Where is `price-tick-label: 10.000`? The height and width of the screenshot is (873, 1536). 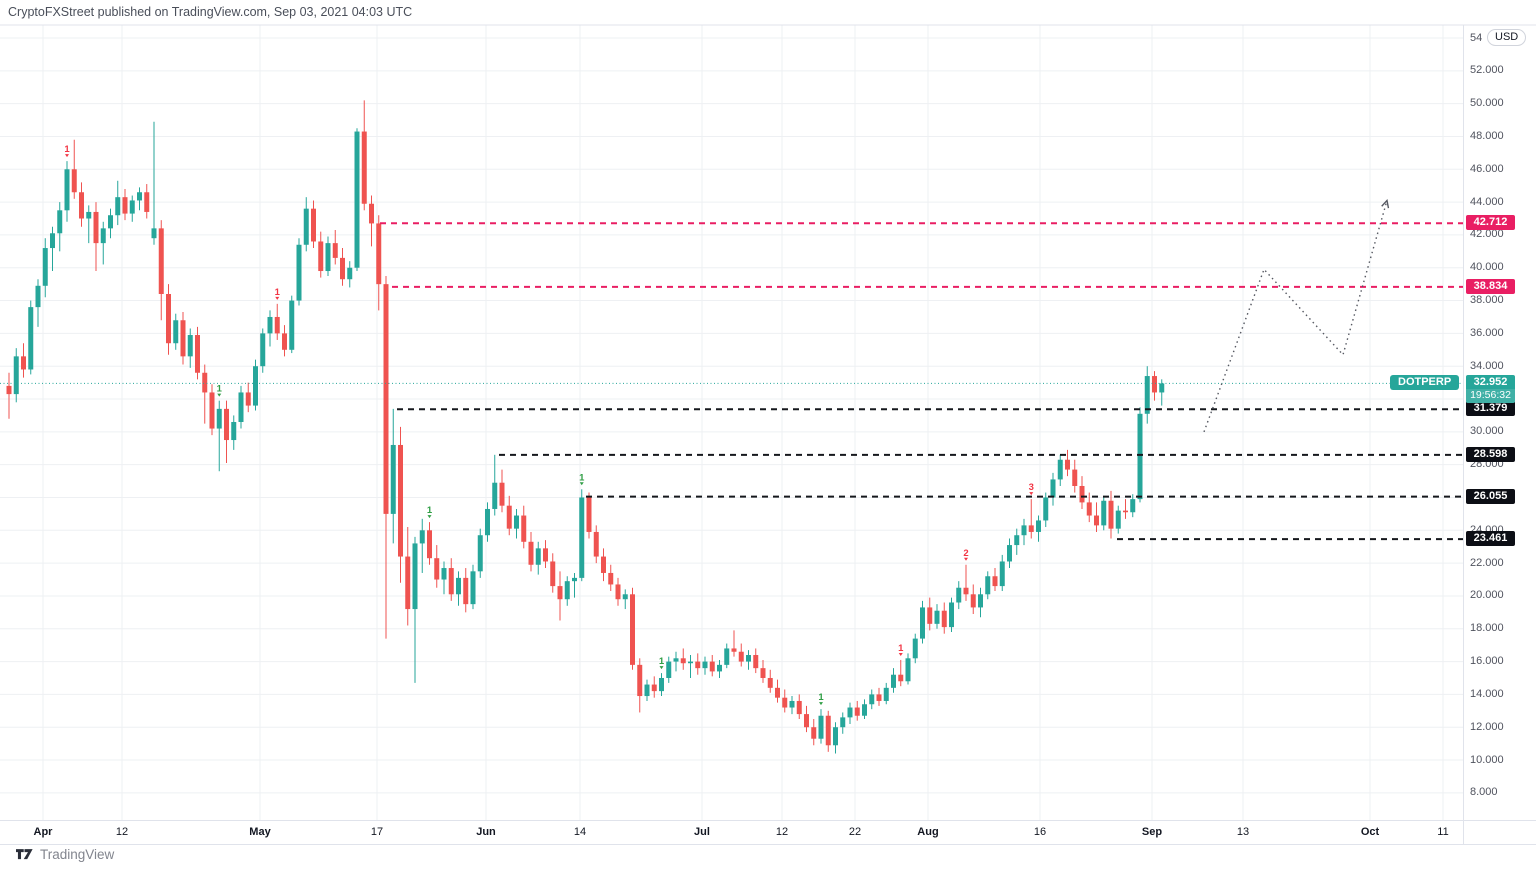
price-tick-label: 10.000 is located at coordinates (1487, 759).